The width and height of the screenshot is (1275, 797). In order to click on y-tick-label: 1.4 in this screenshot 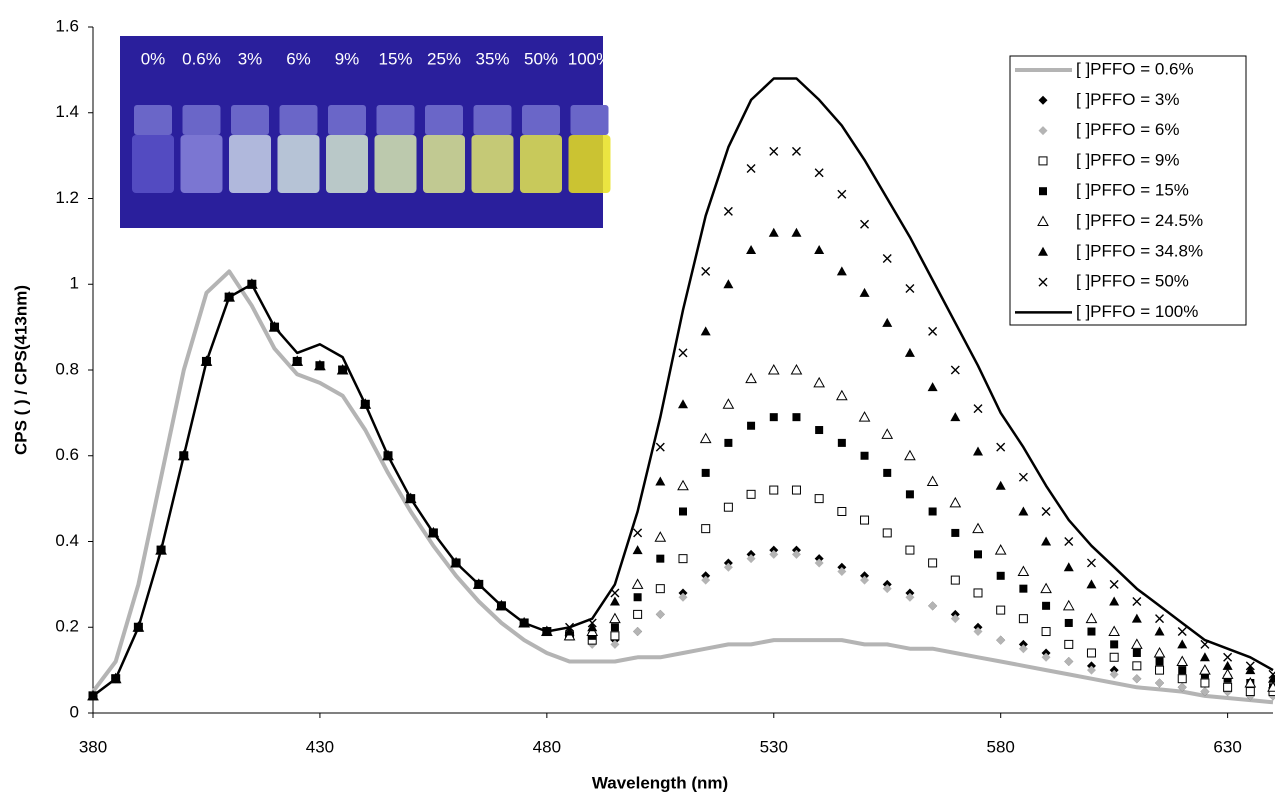, I will do `click(67, 111)`.